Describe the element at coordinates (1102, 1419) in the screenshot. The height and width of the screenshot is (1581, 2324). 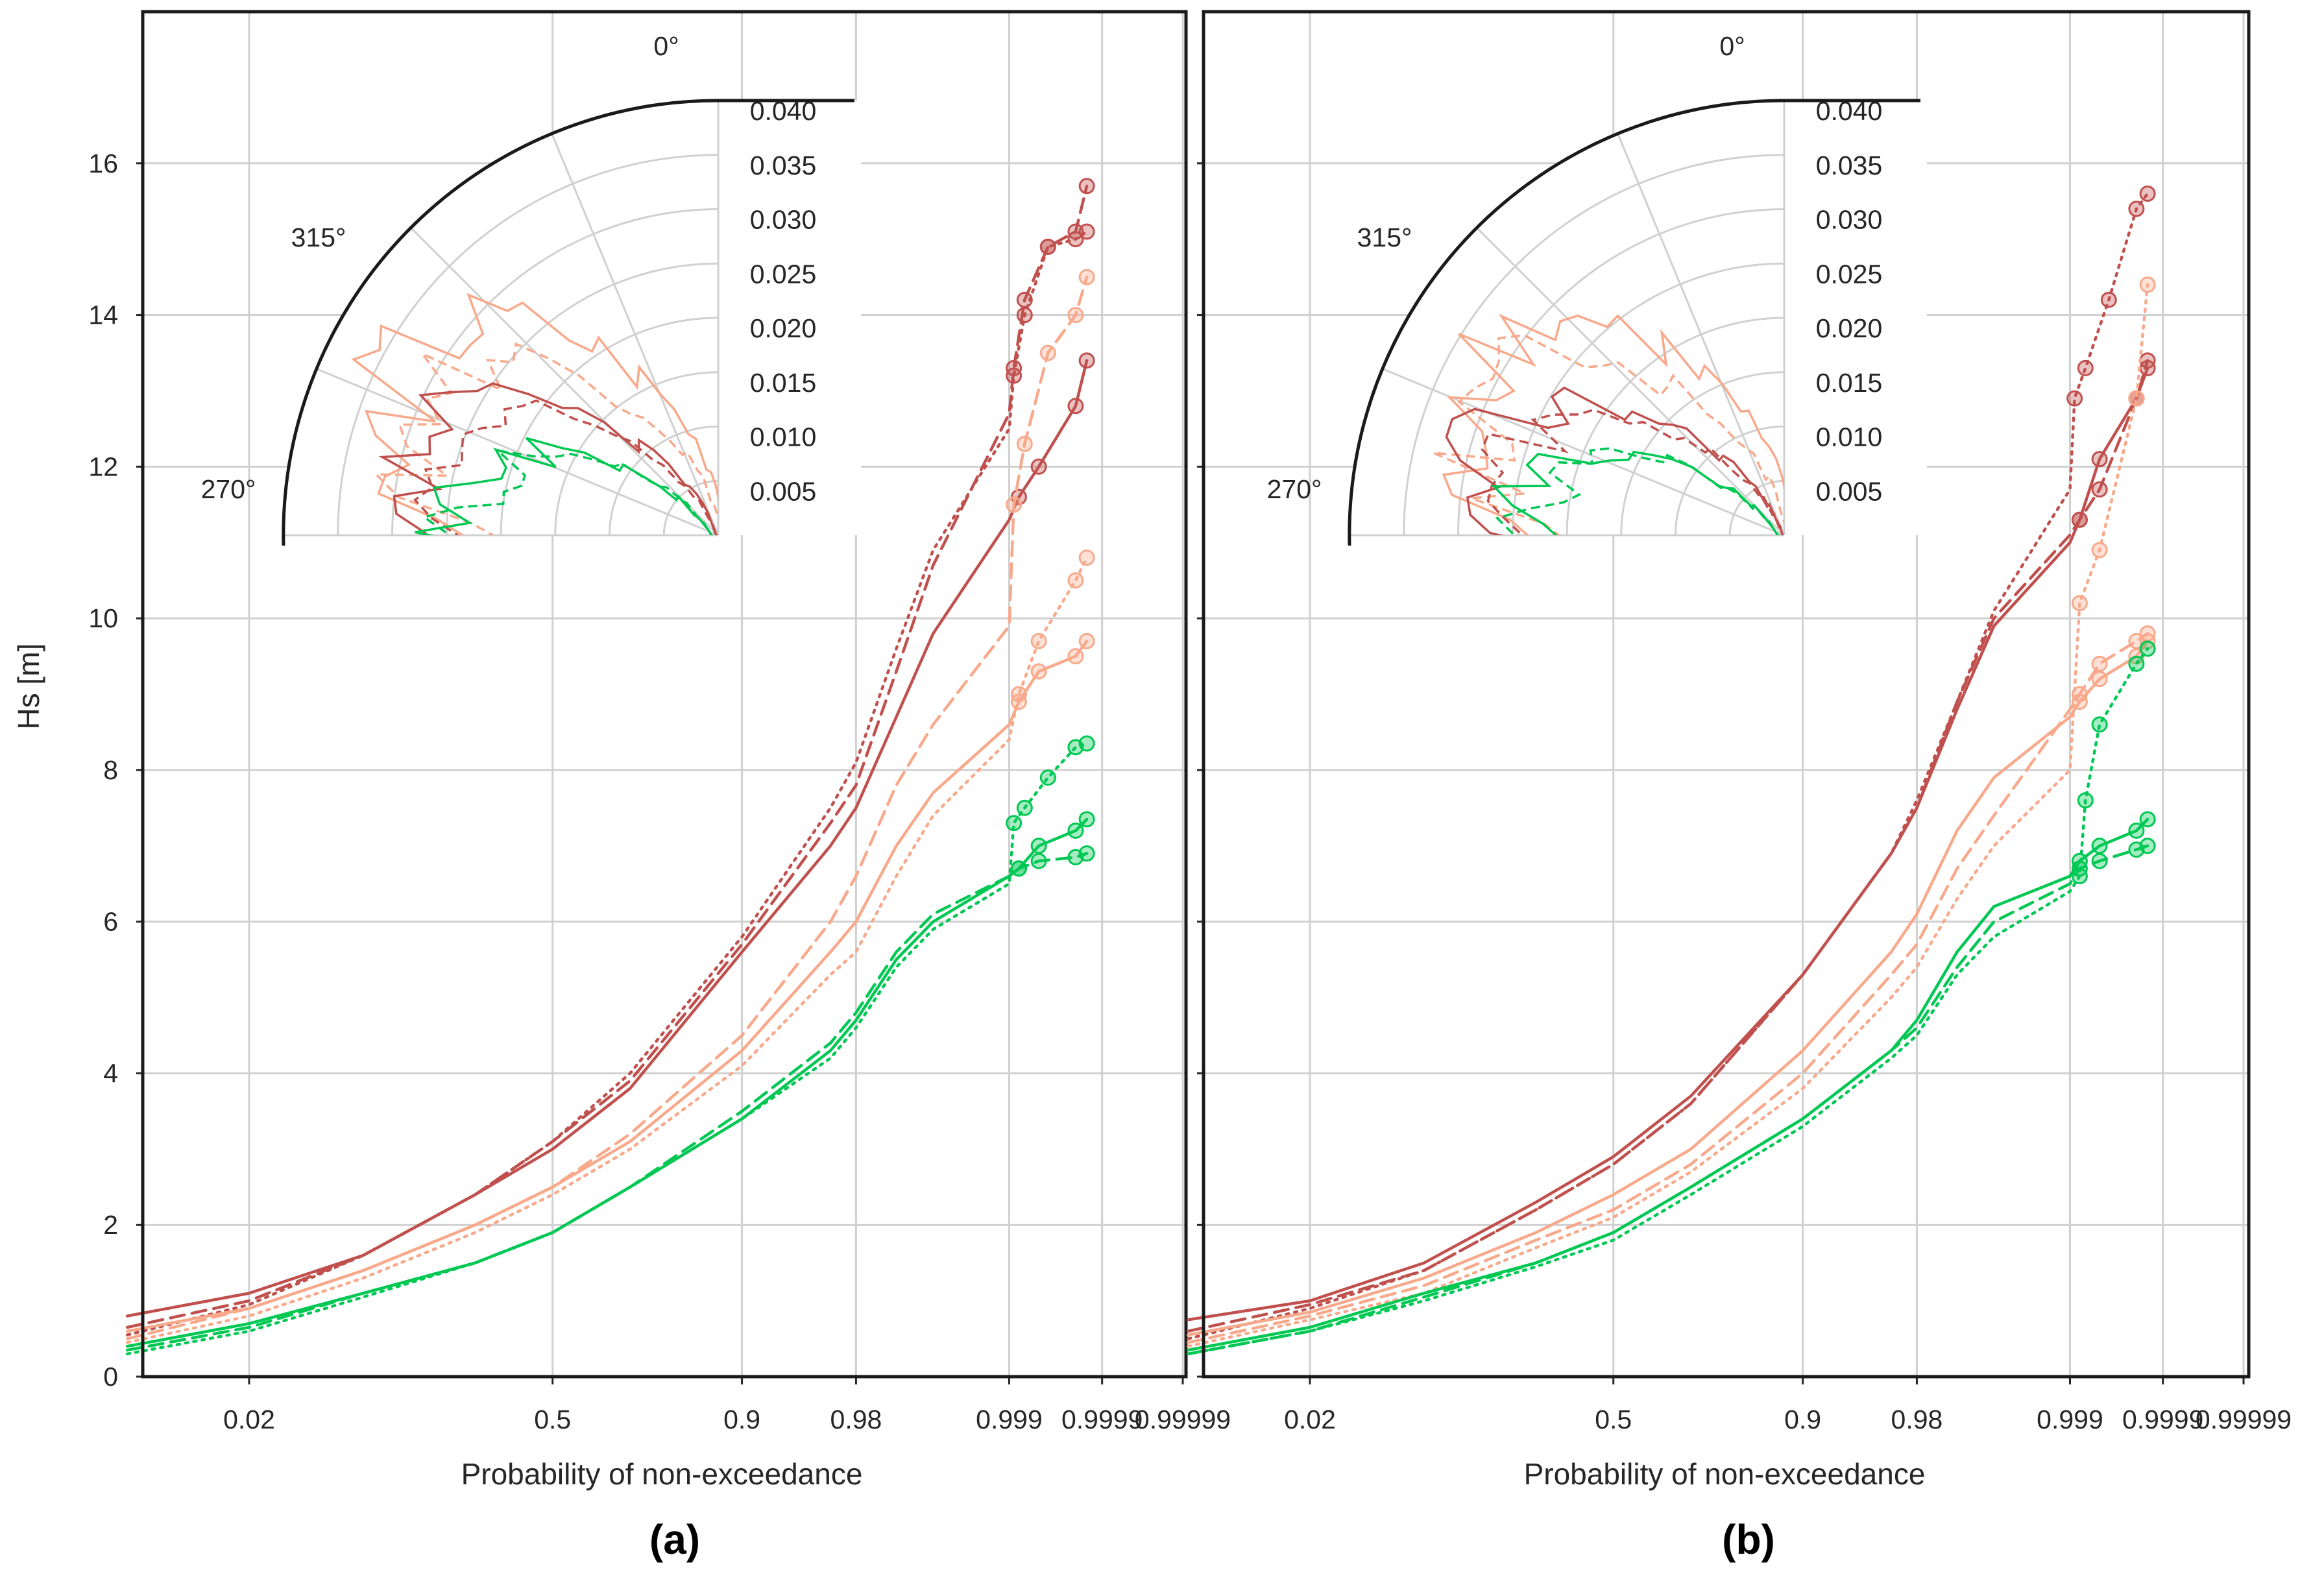
I see `x-tick-label: 0.9999` at that location.